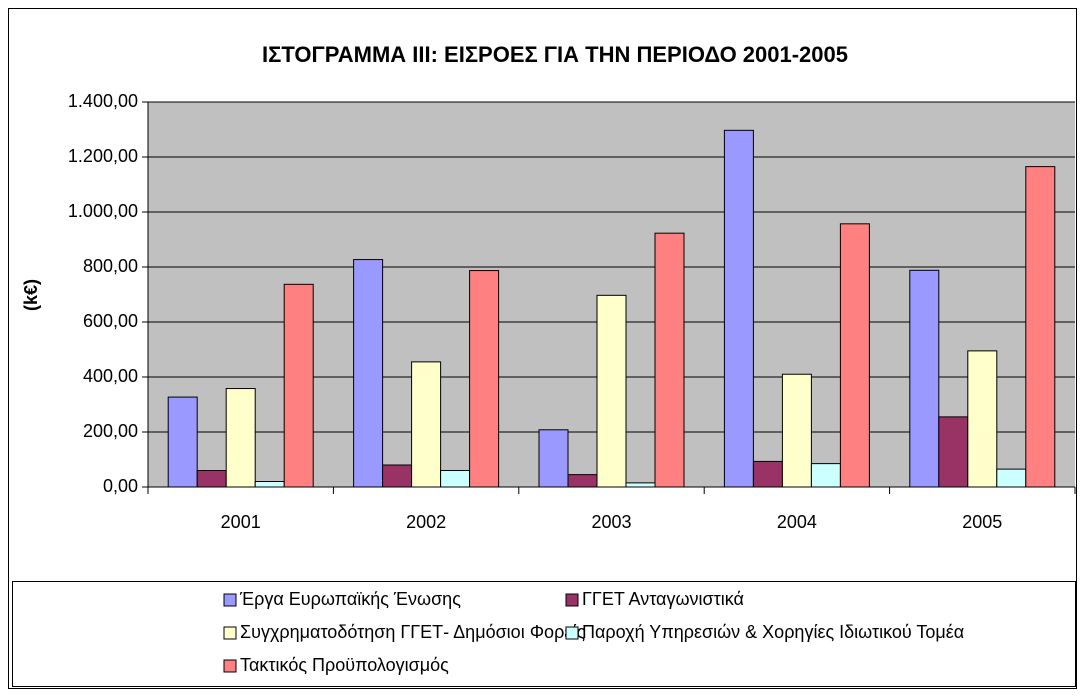 The height and width of the screenshot is (698, 1085). I want to click on y-tick-label: 0,00, so click(120, 486).